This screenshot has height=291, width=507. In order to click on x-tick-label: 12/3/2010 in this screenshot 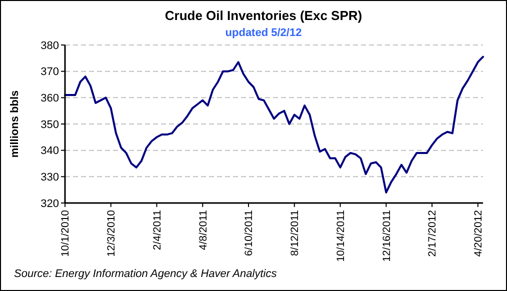, I will do `click(112, 233)`.